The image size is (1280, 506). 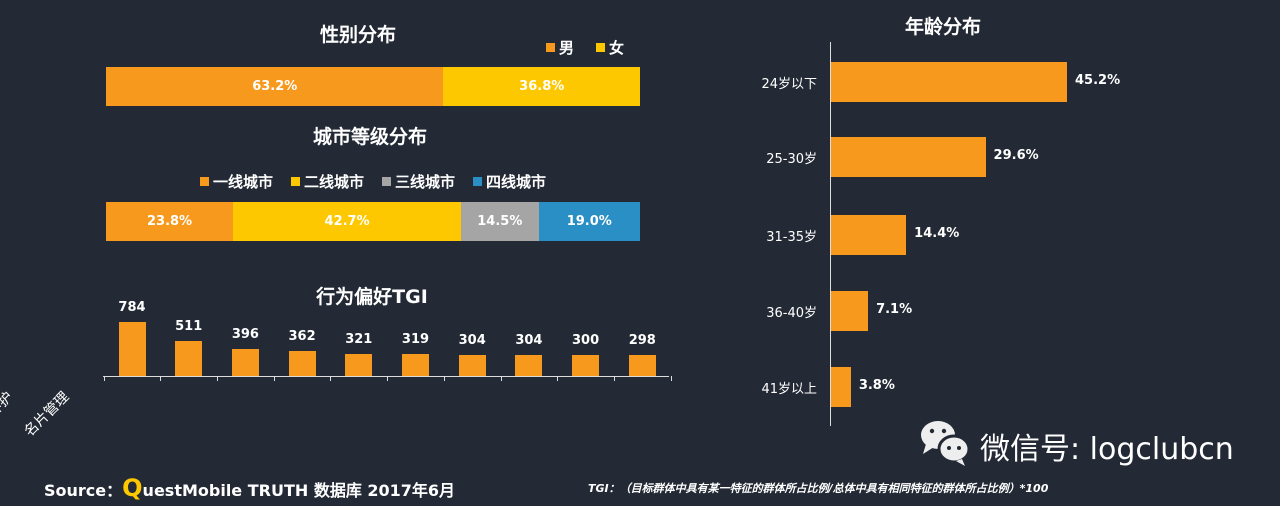 What do you see at coordinates (791, 159) in the screenshot?
I see `age-category-label: 25-30岁` at bounding box center [791, 159].